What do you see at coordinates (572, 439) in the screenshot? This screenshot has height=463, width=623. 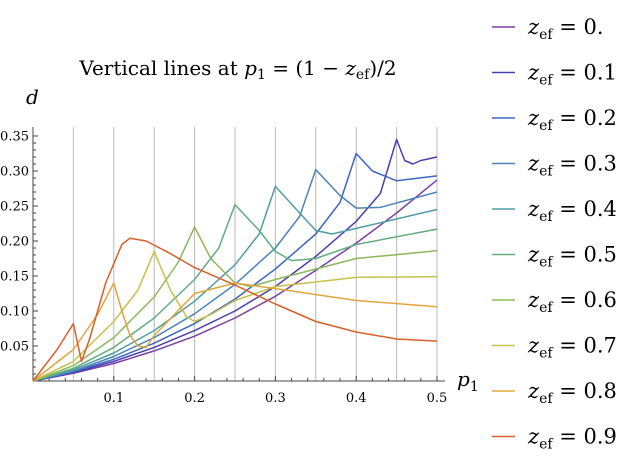 I see `legend-label: zef = 0.9` at bounding box center [572, 439].